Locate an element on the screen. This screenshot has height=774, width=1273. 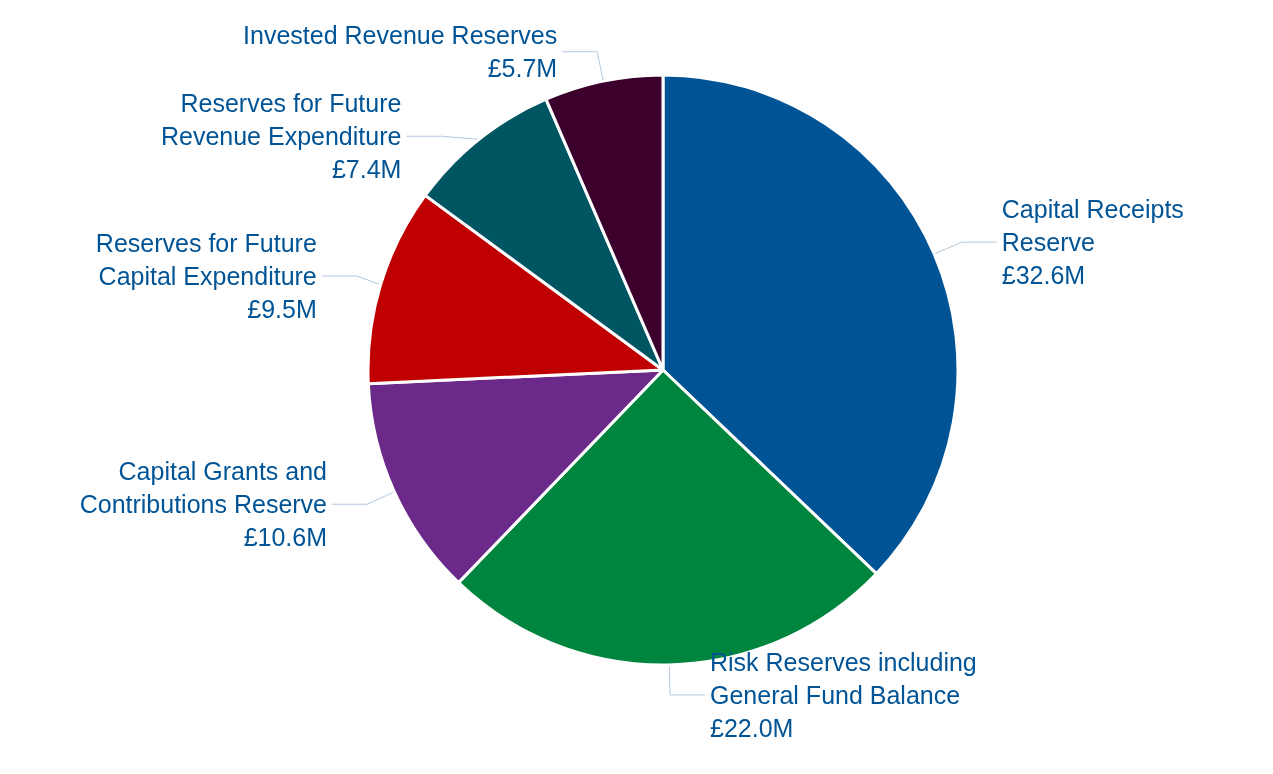
slice-label: Invested Revenue Reserves is located at coordinates (400, 35).